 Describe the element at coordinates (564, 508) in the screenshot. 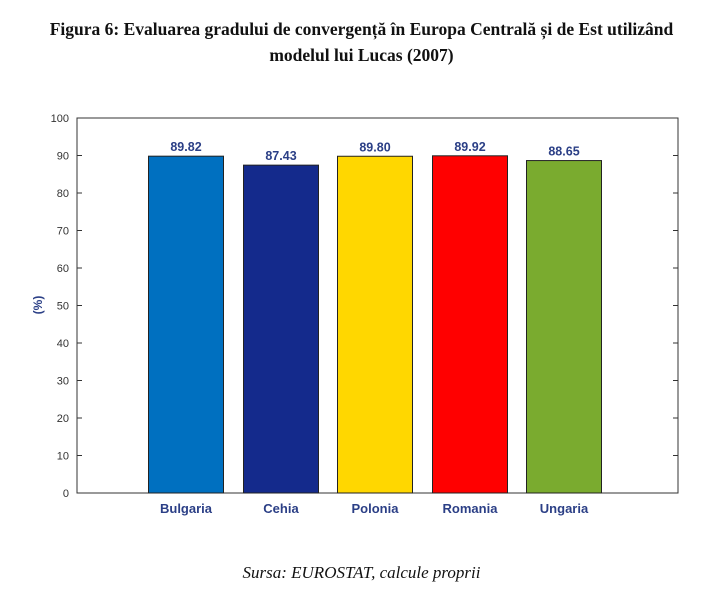

I see `x-tick-label-ungaria: Ungaria` at that location.